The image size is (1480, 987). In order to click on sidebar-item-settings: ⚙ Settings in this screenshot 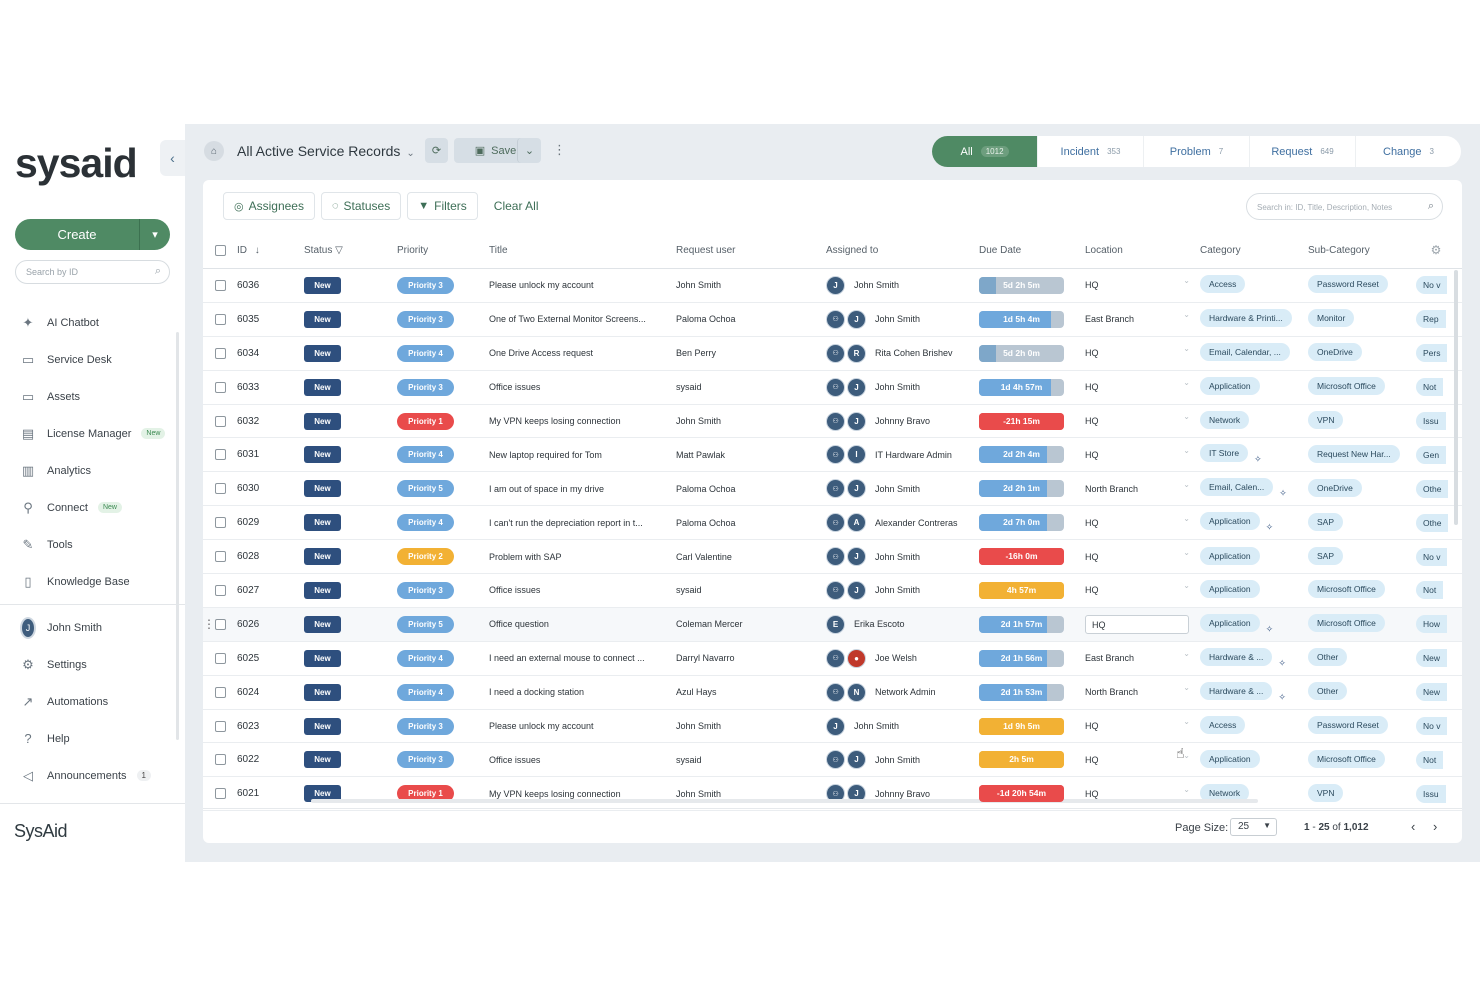, I will do `click(90, 664)`.